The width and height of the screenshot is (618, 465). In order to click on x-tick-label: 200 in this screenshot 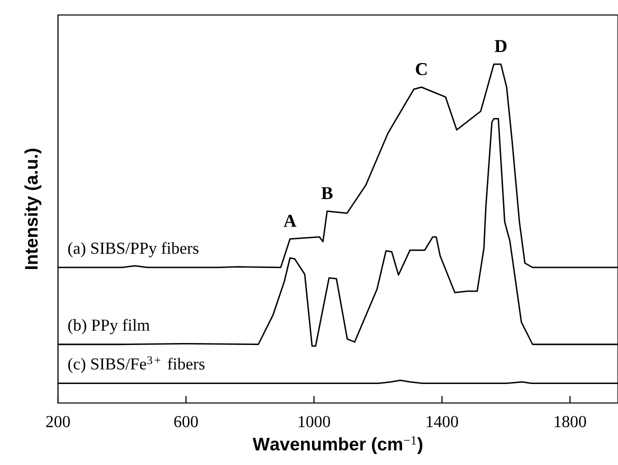, I will do `click(58, 422)`.